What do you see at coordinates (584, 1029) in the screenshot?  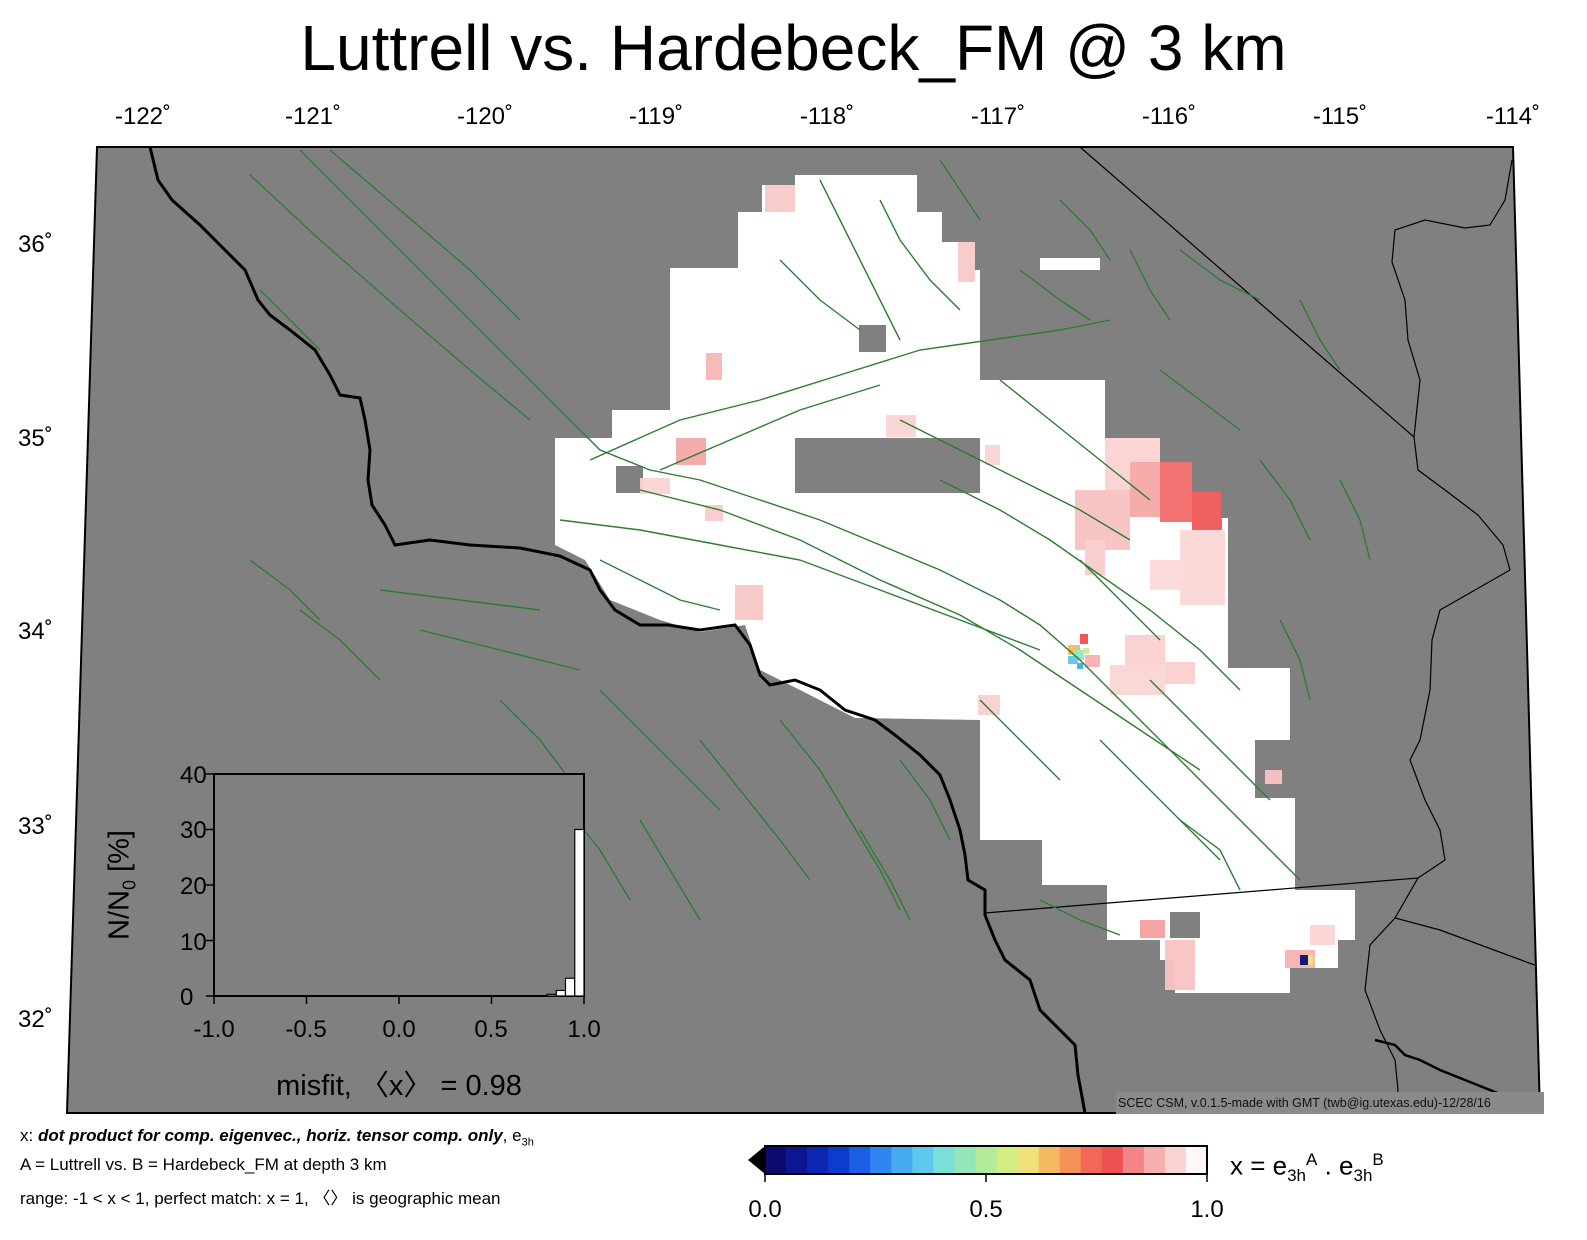 I see `hist-xtick-1: 1.0` at bounding box center [584, 1029].